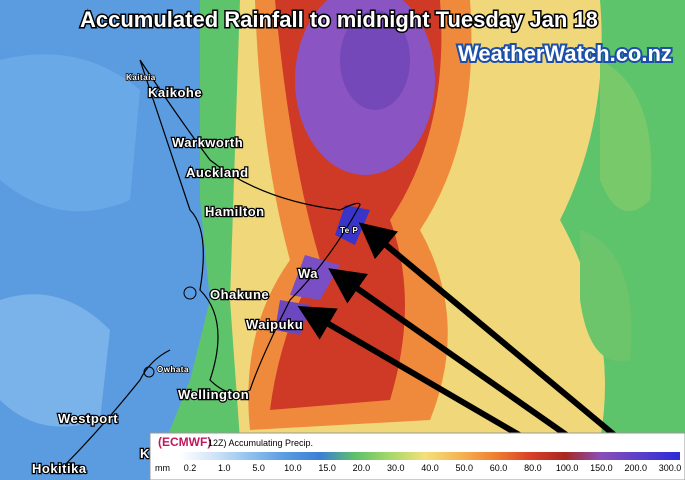 This screenshot has height=480, width=685. What do you see at coordinates (213, 394) in the screenshot?
I see `place-label: Wellington` at bounding box center [213, 394].